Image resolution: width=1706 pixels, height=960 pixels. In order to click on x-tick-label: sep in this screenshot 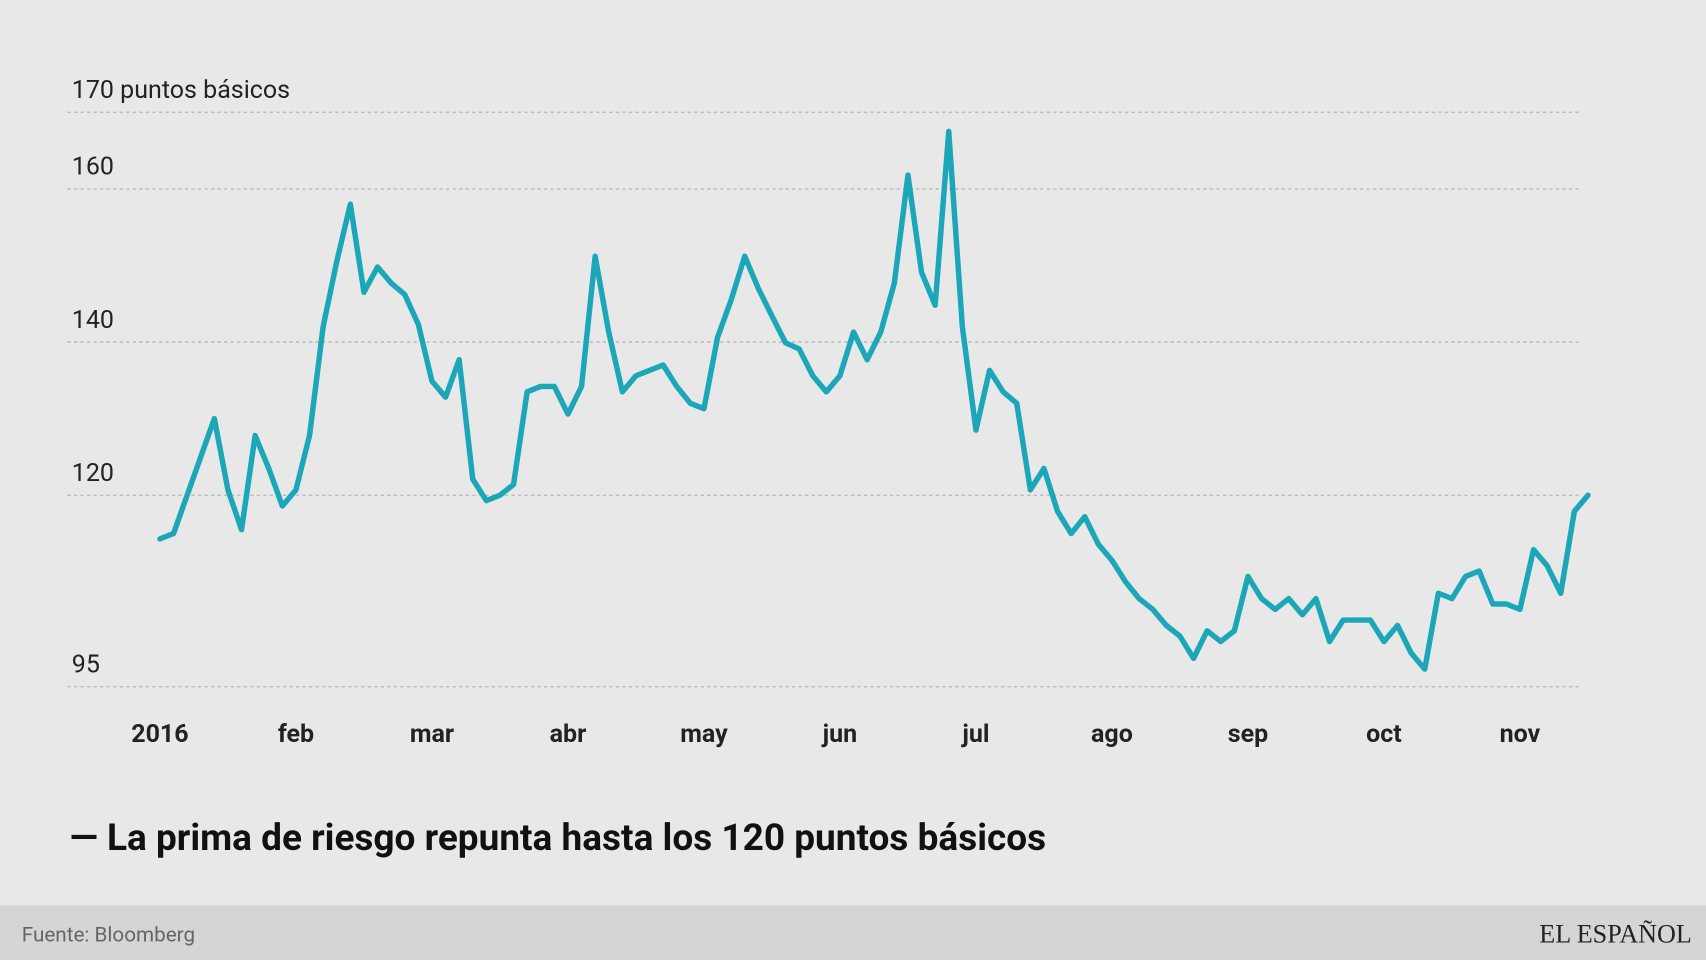, I will do `click(1248, 734)`.